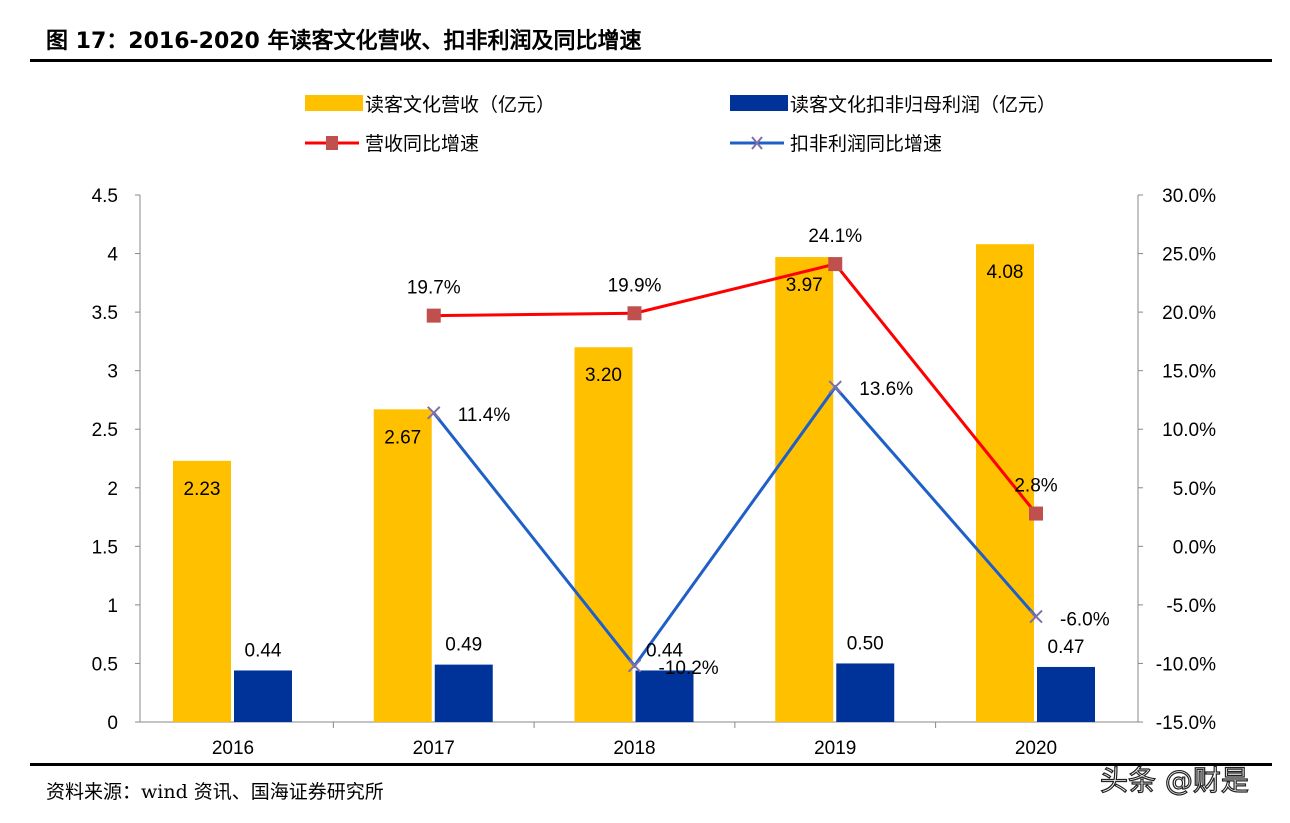  I want to click on revenue-growth-line, so click(735, 388).